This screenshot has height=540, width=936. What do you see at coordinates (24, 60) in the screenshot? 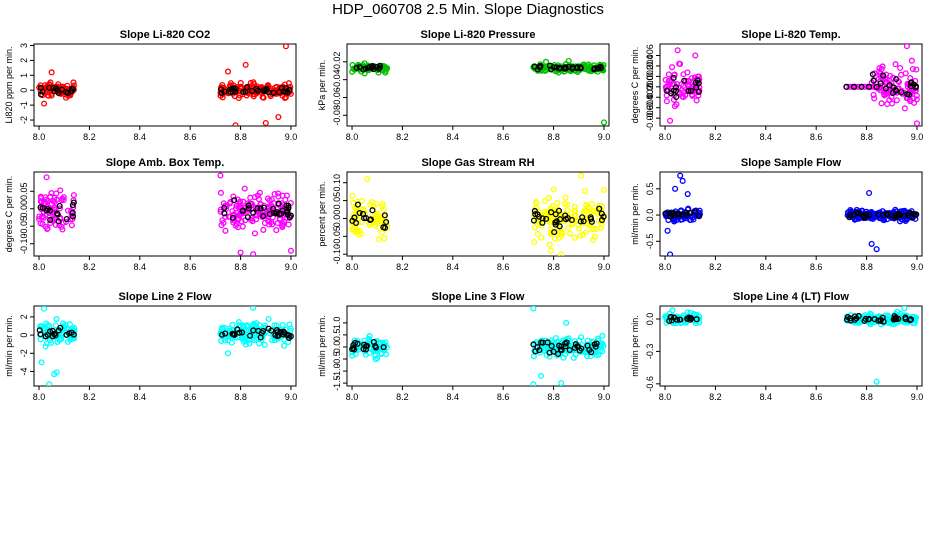
I see `y-tick-label: 2` at bounding box center [24, 60].